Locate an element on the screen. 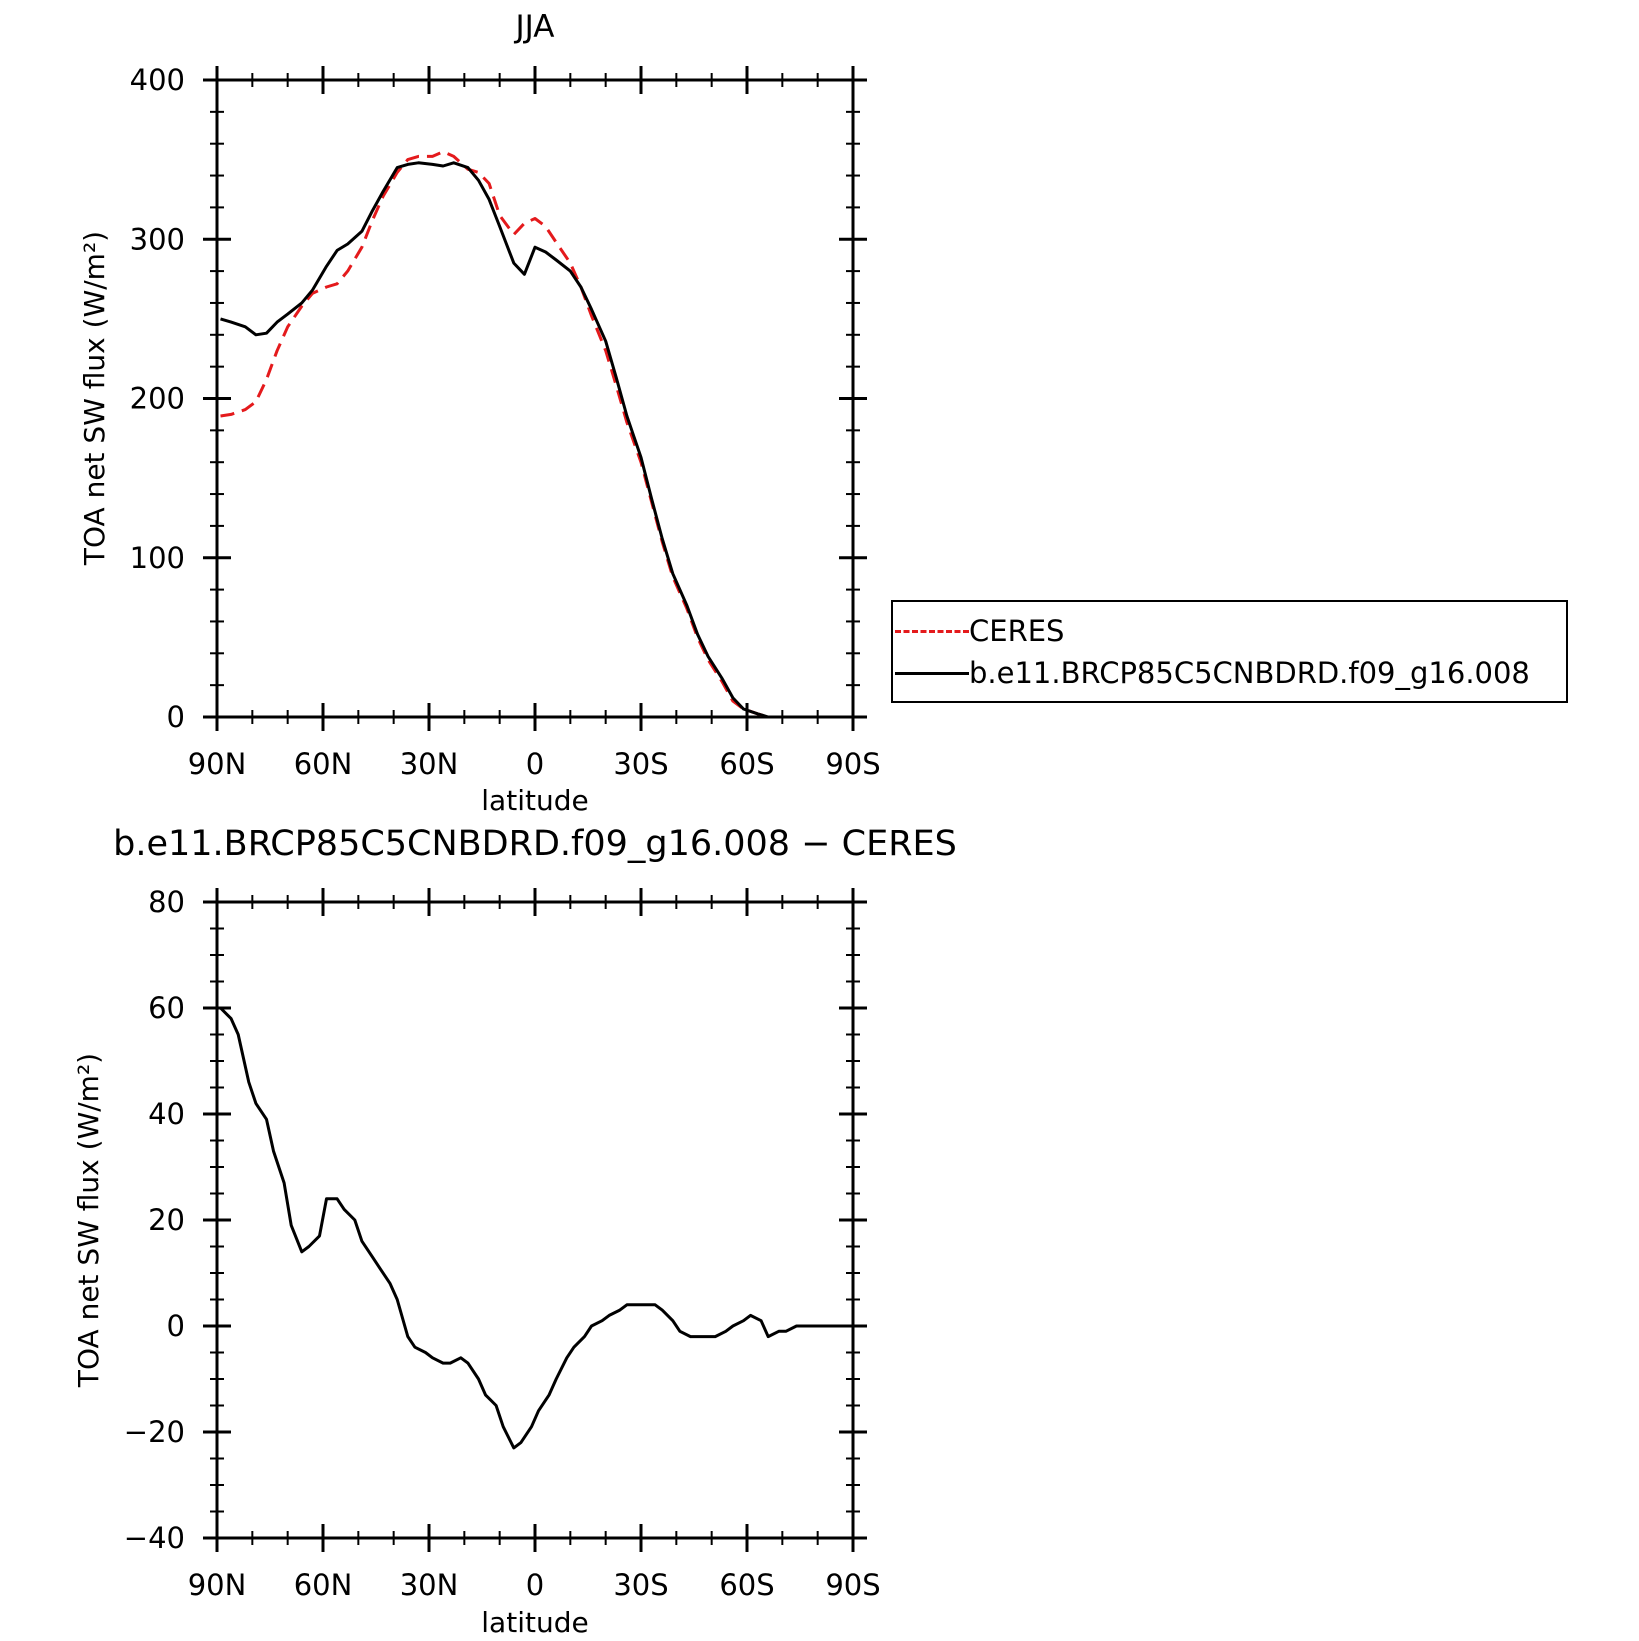 The height and width of the screenshot is (1641, 1639). bottom-panel-y-axis-label: TOA net SW flux (W/m²) is located at coordinates (88, 1220).